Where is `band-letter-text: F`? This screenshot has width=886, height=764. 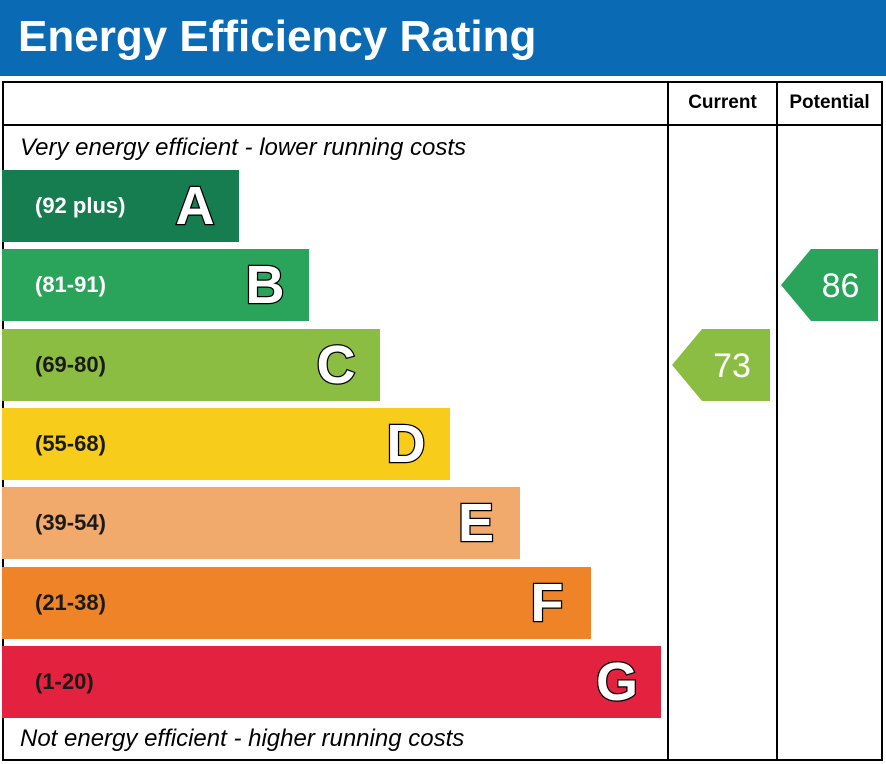 band-letter-text: F is located at coordinates (547, 603).